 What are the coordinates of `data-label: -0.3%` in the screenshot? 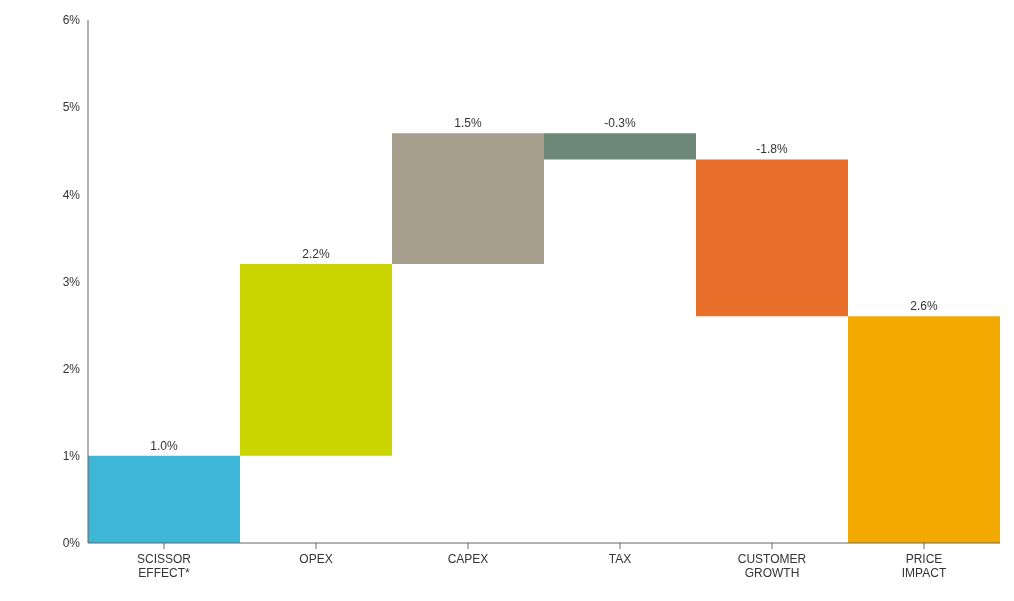 It's located at (620, 123).